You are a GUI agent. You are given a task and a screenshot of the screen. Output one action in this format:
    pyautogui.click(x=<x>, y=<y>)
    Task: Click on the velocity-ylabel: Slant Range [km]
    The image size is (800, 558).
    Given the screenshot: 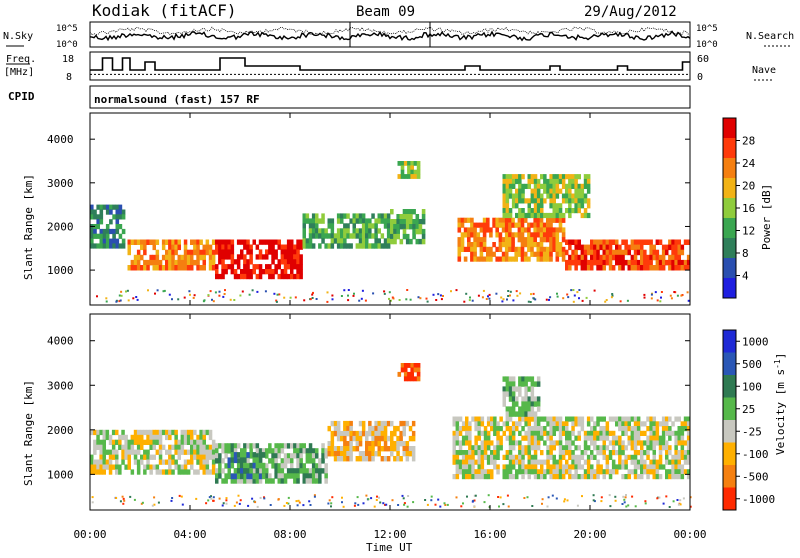 What is the action you would take?
    pyautogui.click(x=28, y=433)
    